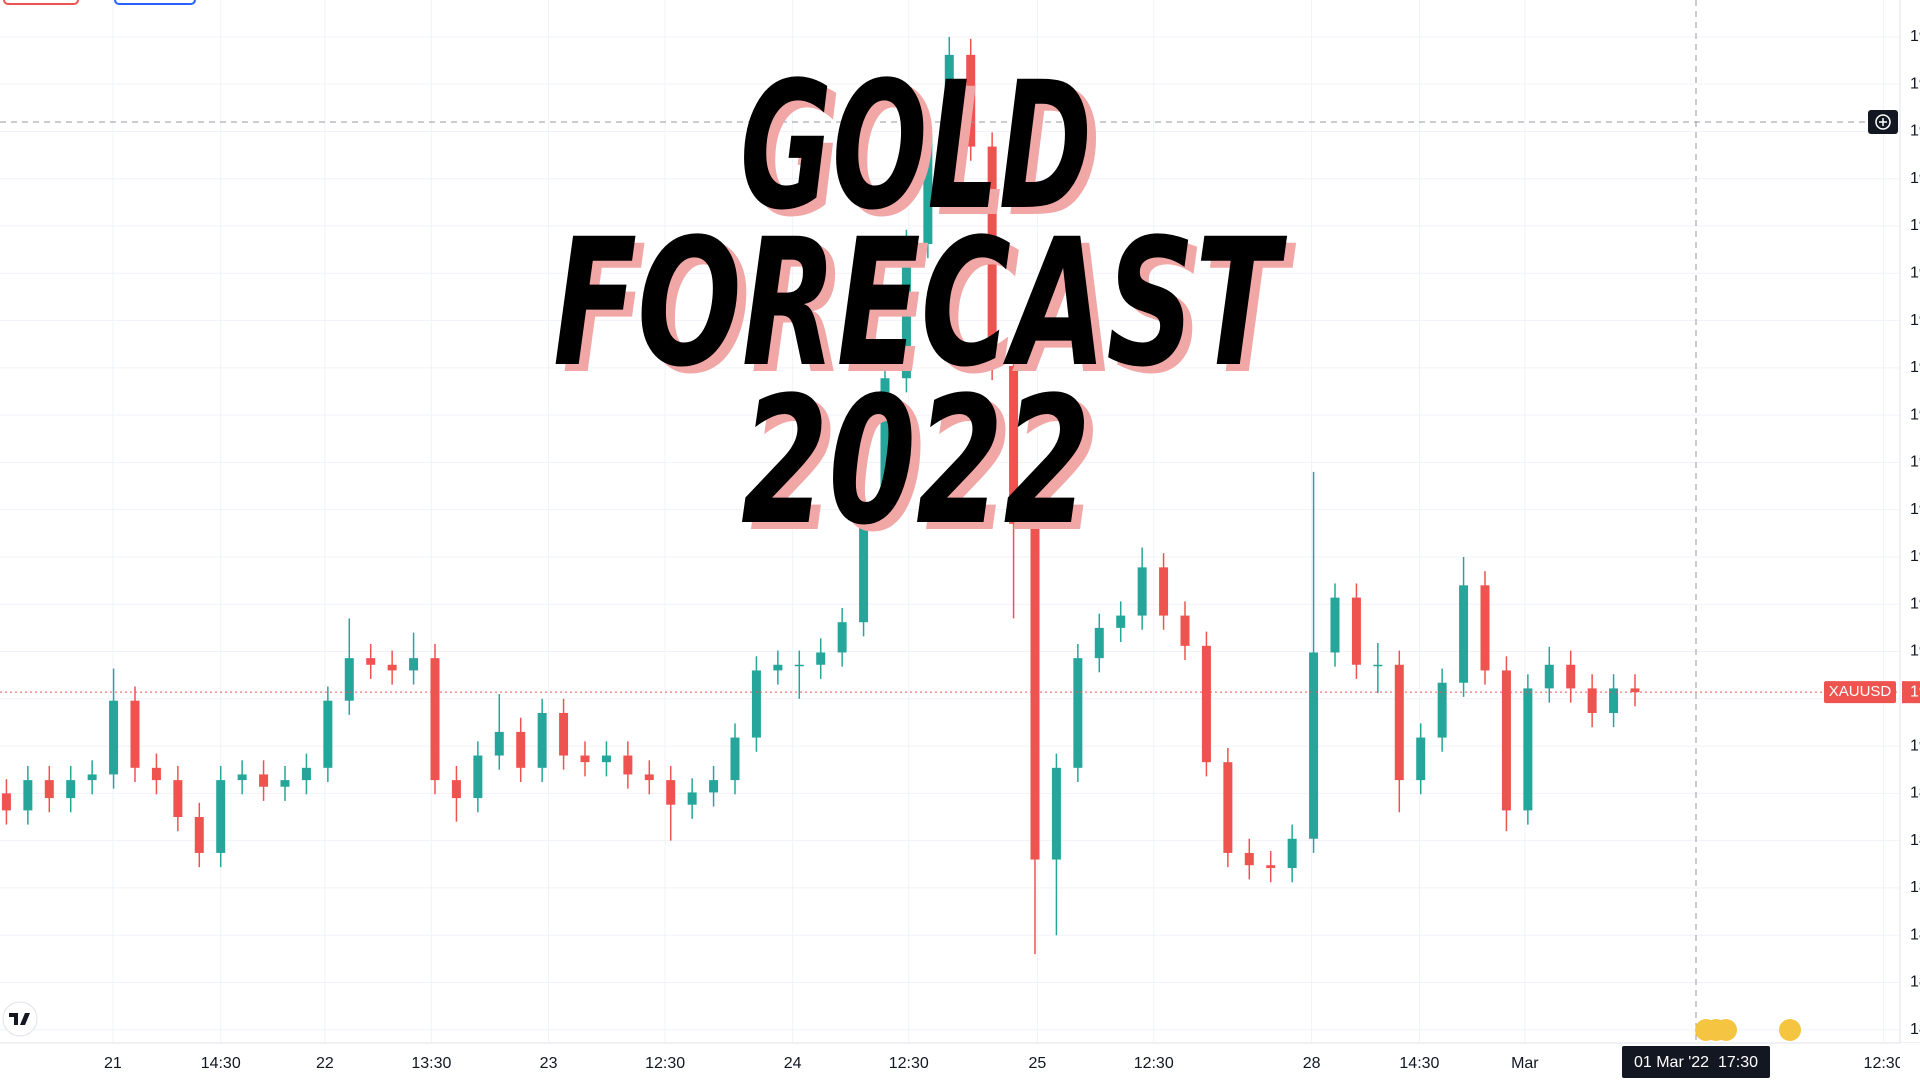 This screenshot has width=1920, height=1080. I want to click on event-flags, so click(1748, 1030).